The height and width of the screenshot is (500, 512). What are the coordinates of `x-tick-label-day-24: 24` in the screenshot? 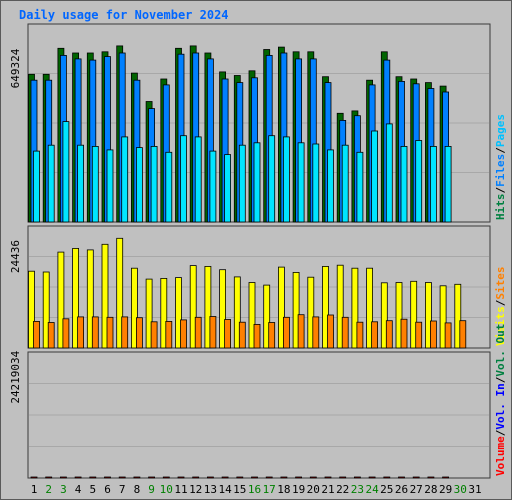 It's located at (372, 489).